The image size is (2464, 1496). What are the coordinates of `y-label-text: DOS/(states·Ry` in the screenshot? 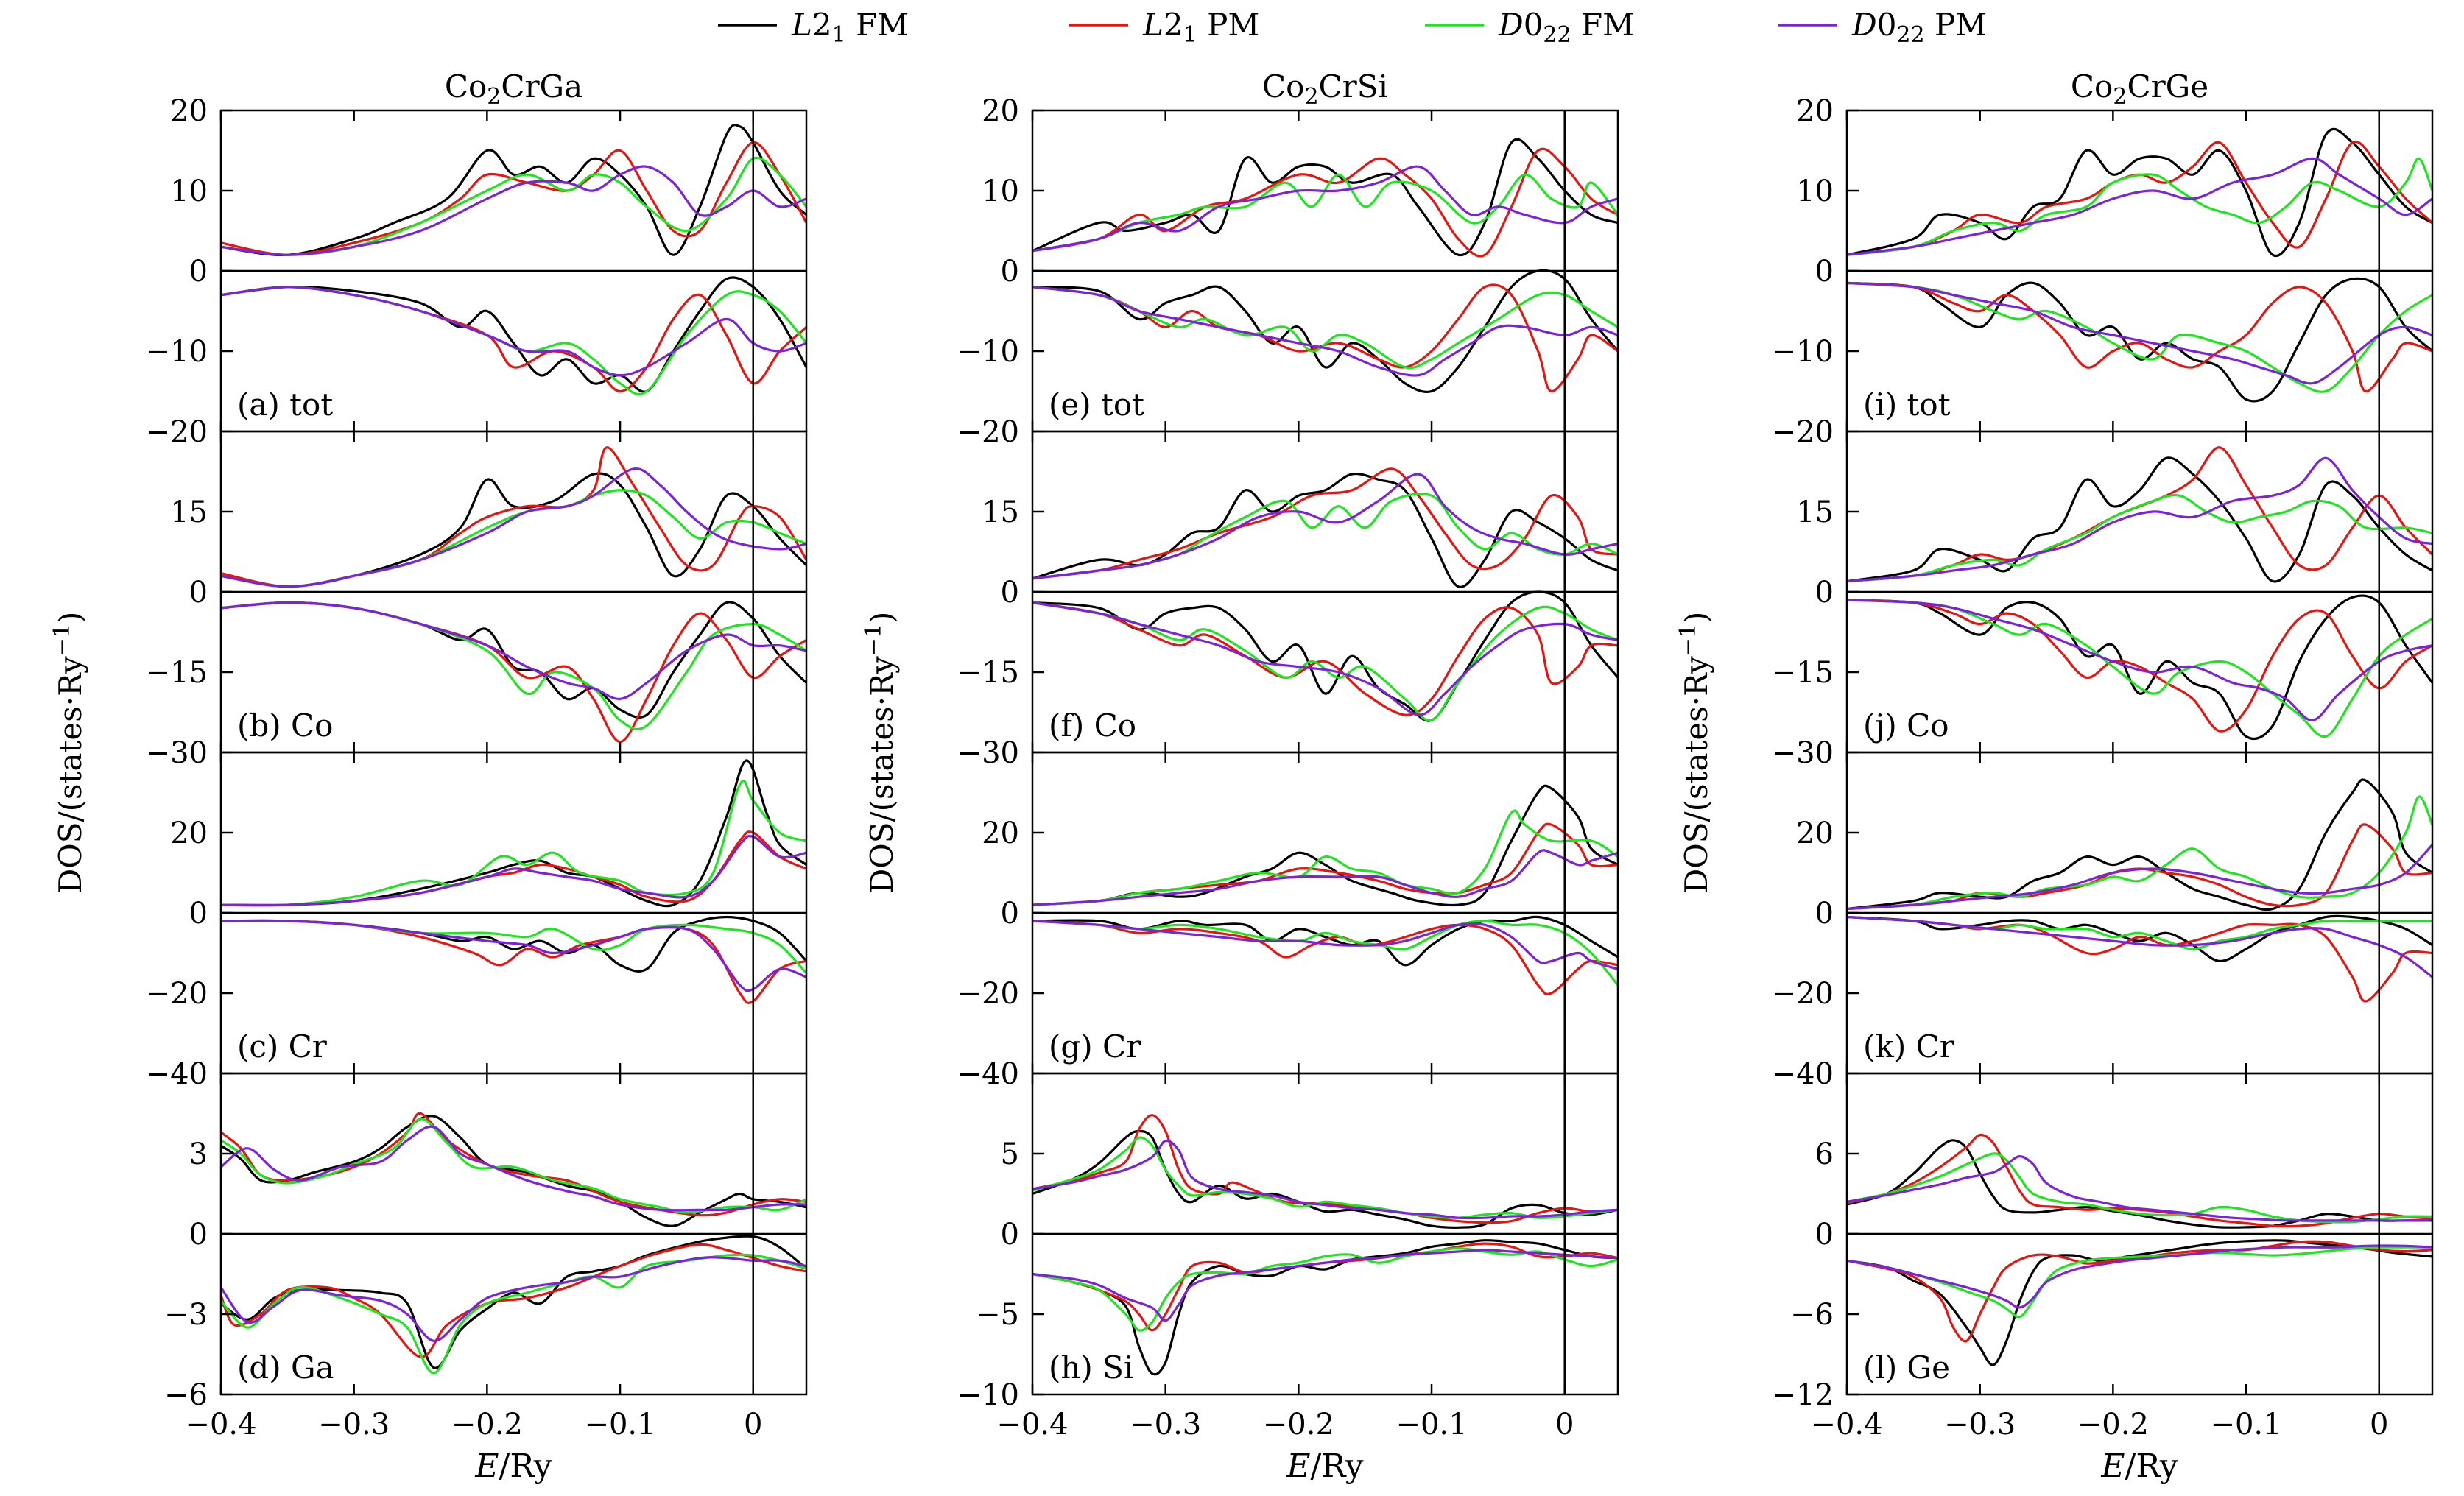 It's located at (70, 774).